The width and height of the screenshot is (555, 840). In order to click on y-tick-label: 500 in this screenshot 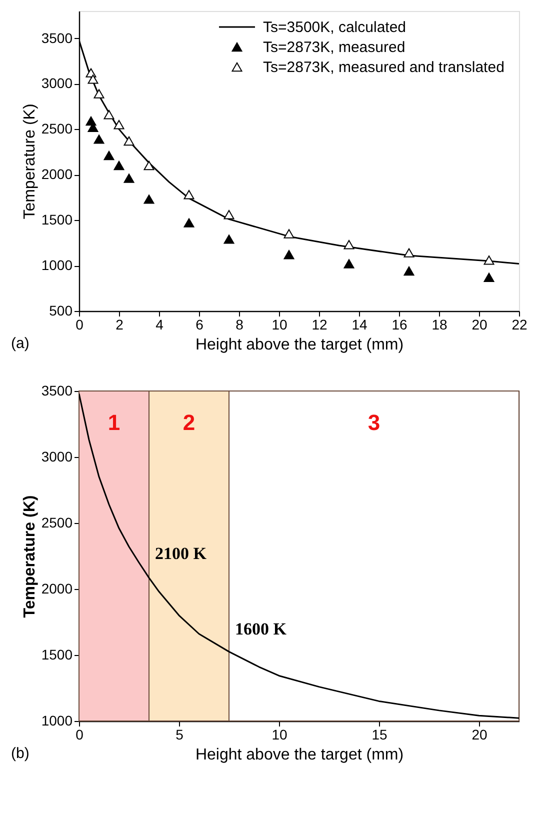, I will do `click(61, 310)`.